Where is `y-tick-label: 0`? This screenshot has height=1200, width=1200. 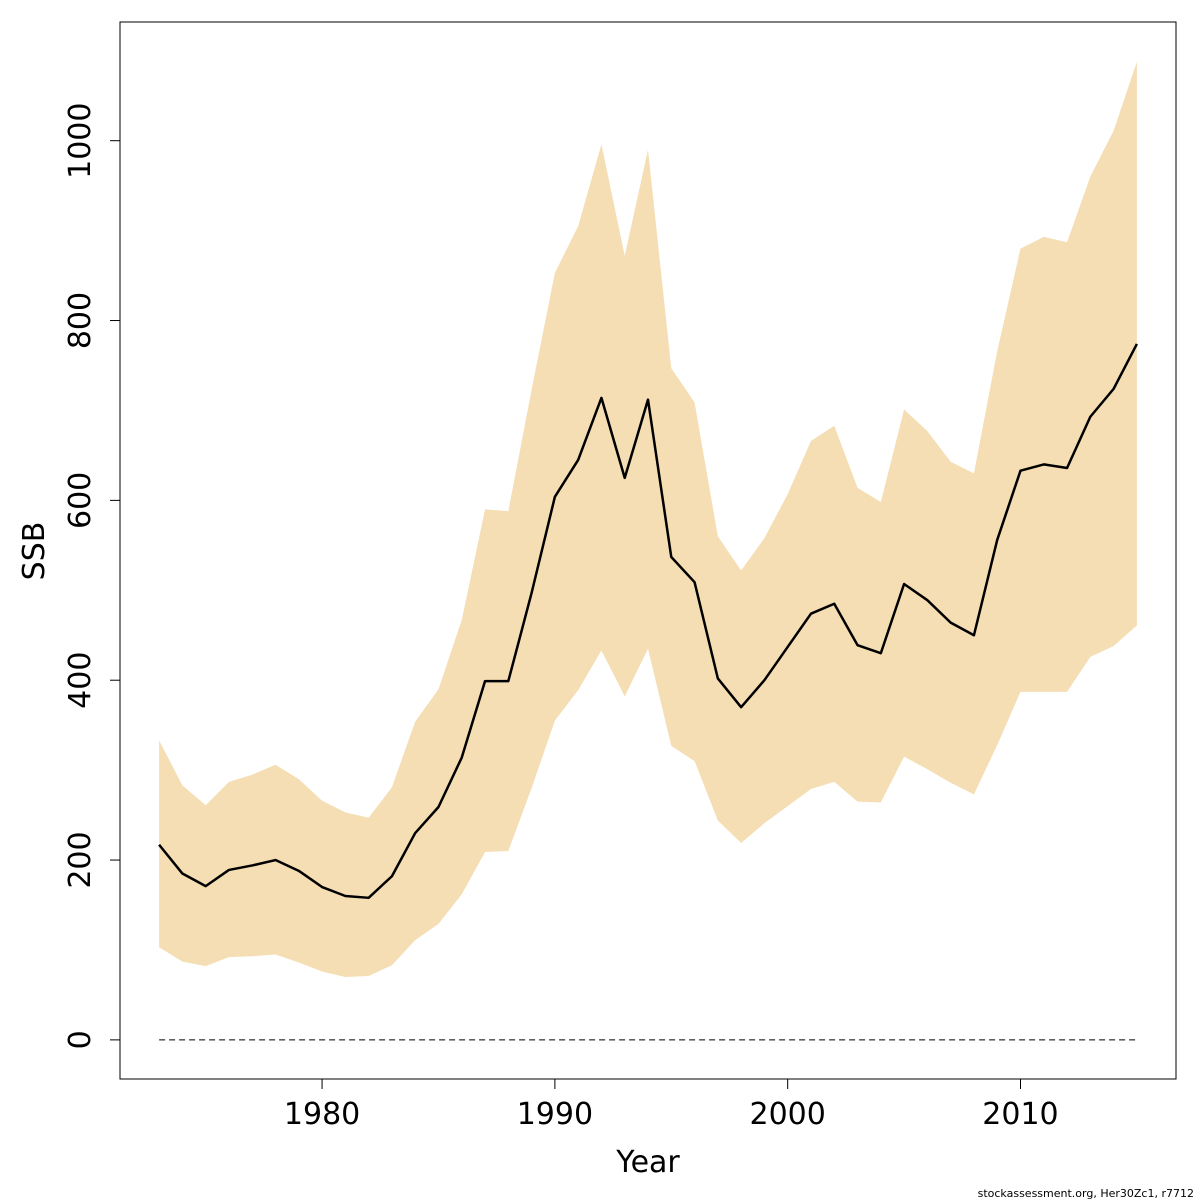
y-tick-label: 0 is located at coordinates (80, 1039).